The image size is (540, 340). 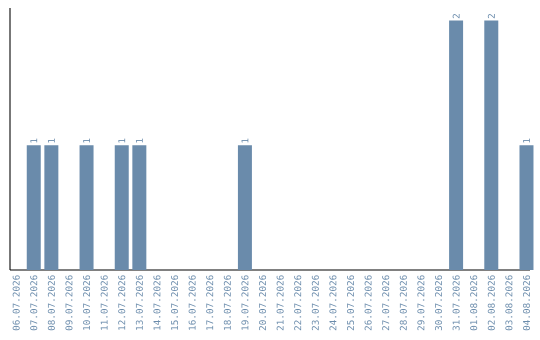 What do you see at coordinates (16, 302) in the screenshot?
I see `x-tick-label: 06.07.2026` at bounding box center [16, 302].